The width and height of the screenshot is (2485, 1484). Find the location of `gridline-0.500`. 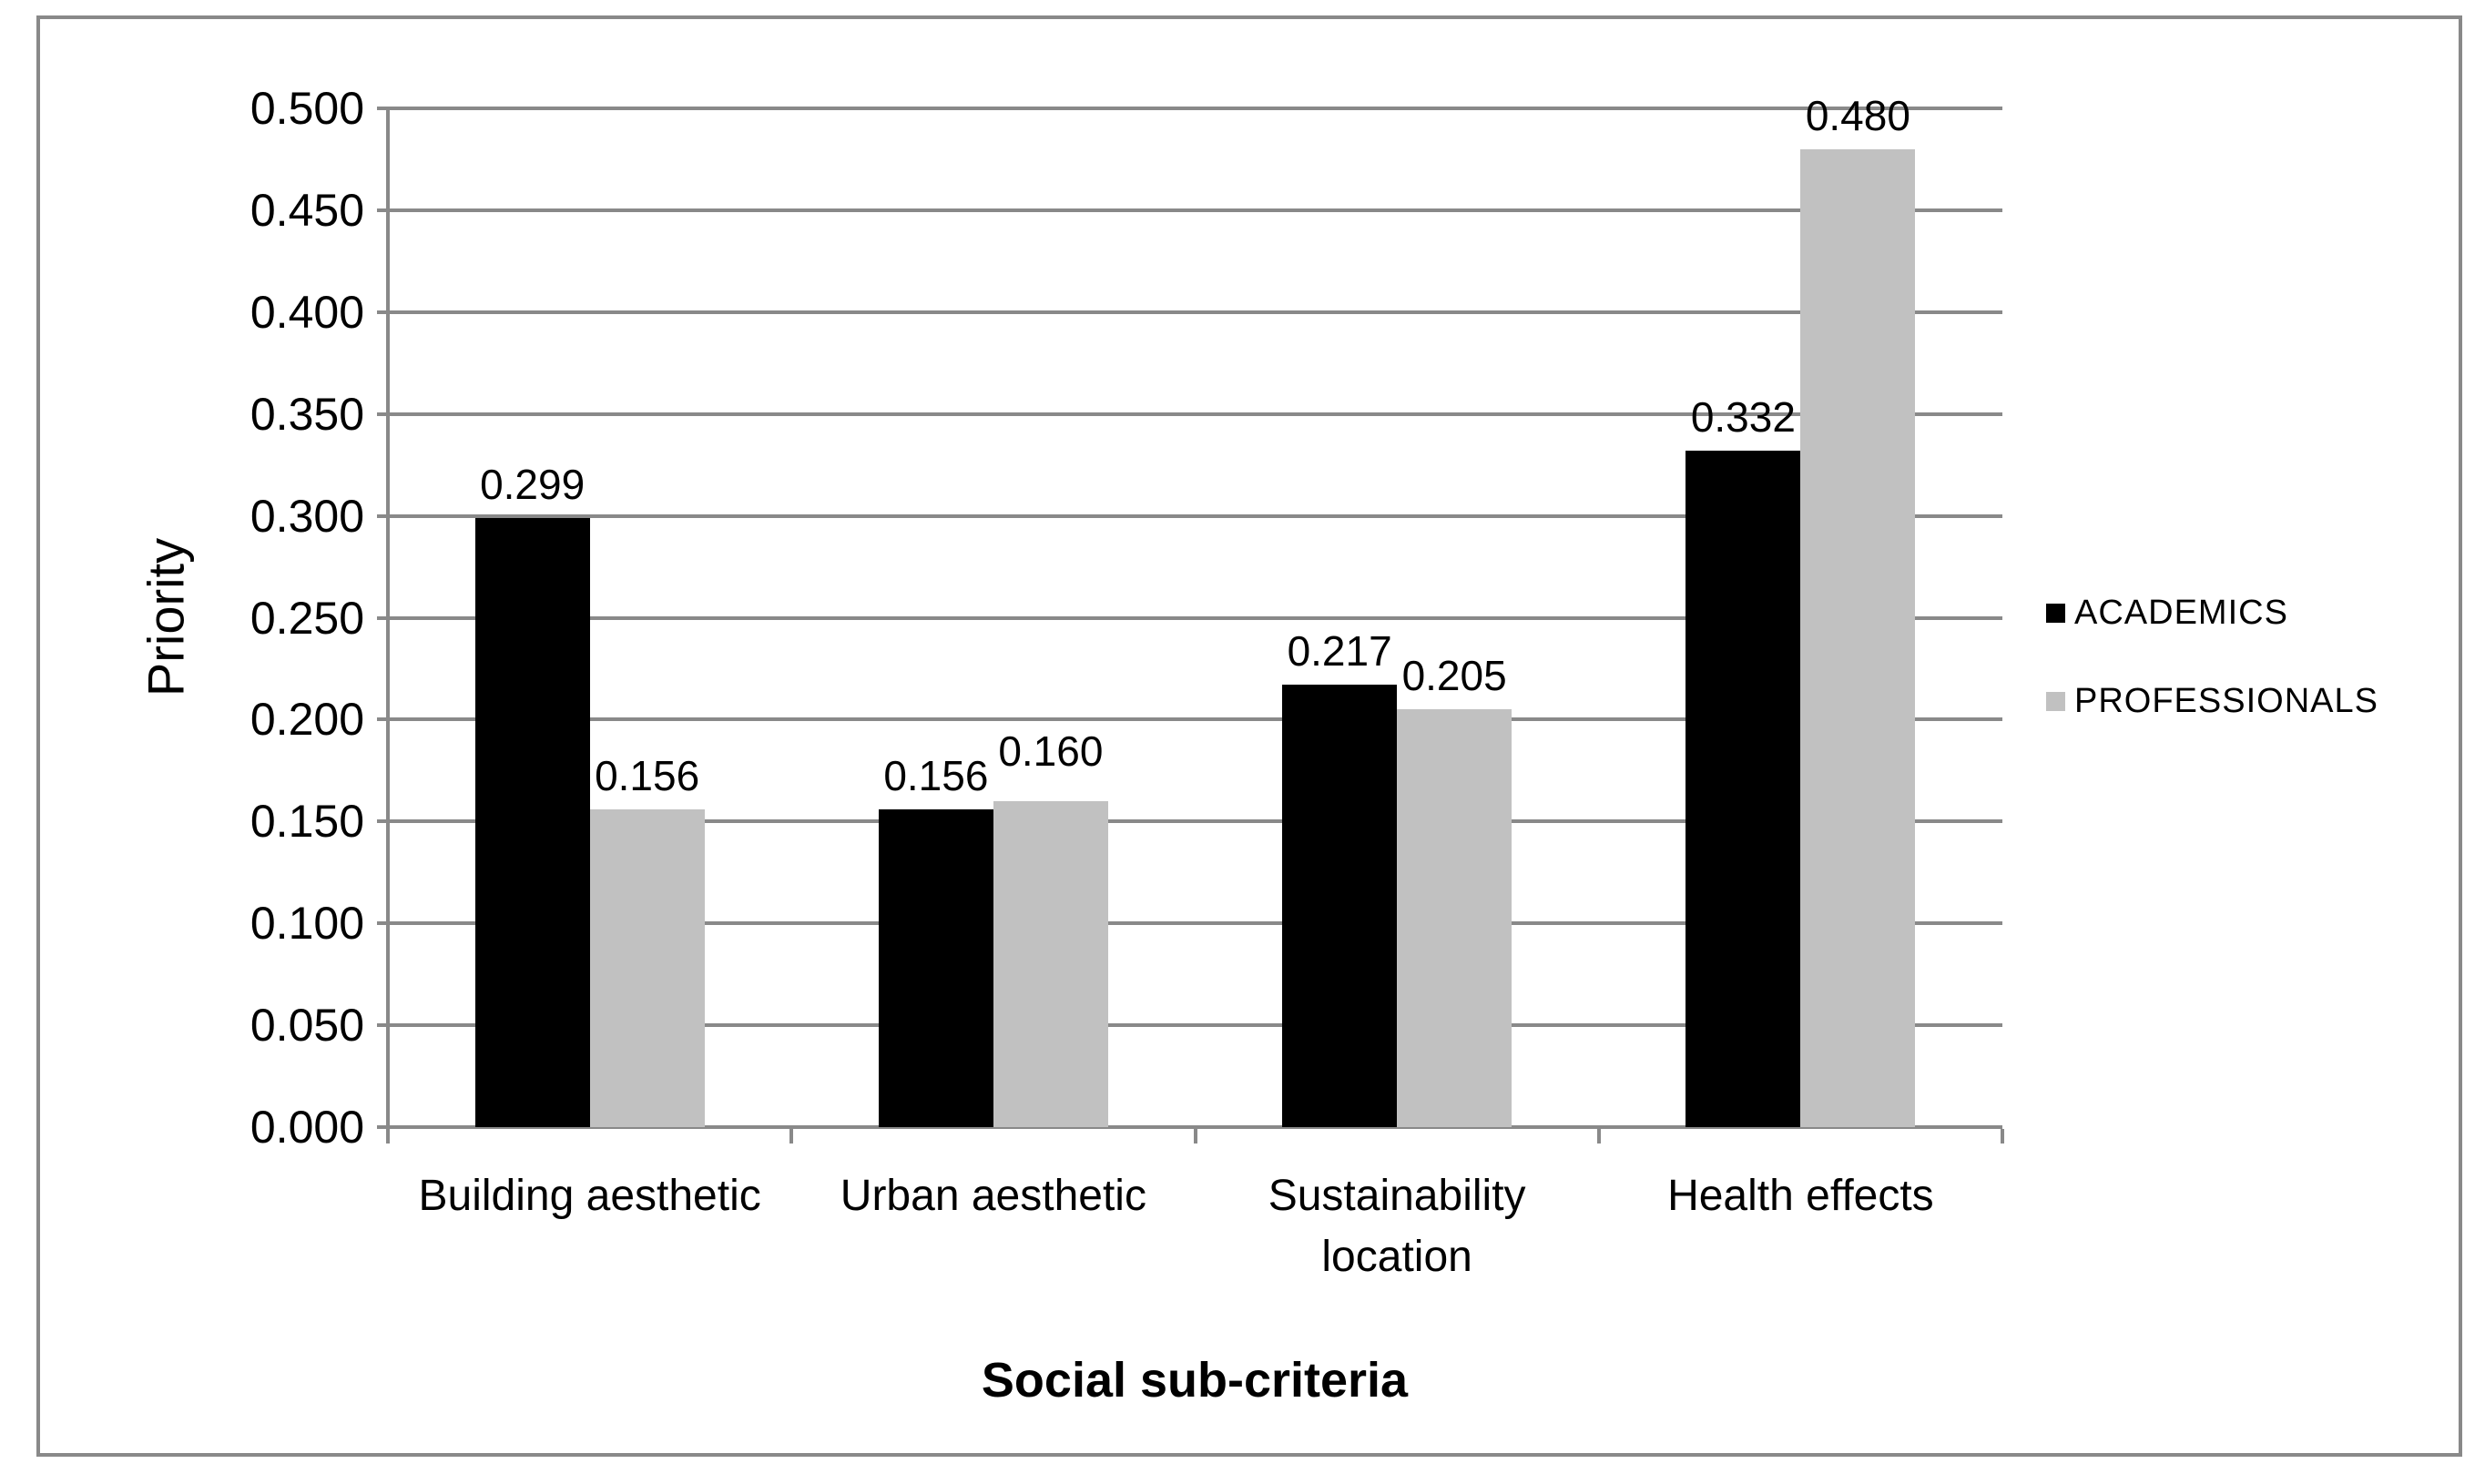

gridline-0.500 is located at coordinates (1189, 108).